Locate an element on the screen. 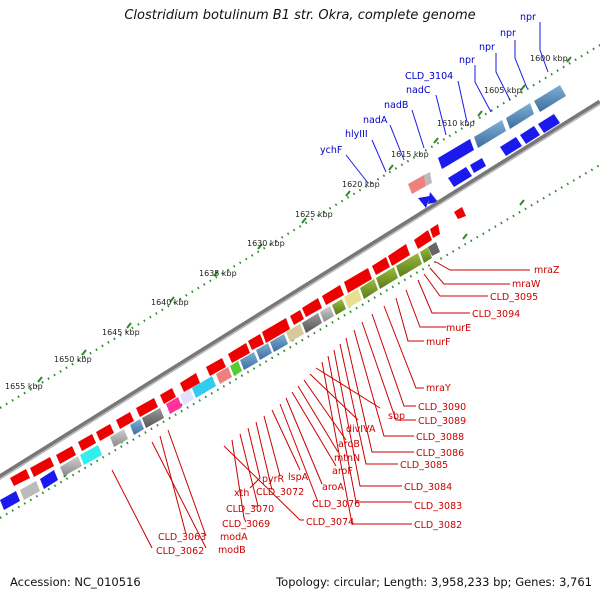  top-leader-lines is located at coordinates (447, 103).